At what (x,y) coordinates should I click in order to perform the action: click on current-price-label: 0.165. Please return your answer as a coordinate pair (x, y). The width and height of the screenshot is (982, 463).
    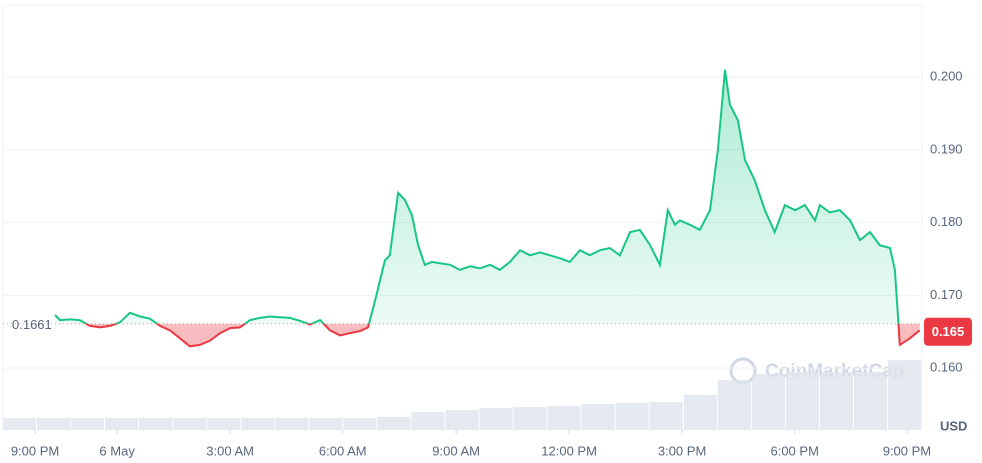
    Looking at the image, I should click on (948, 331).